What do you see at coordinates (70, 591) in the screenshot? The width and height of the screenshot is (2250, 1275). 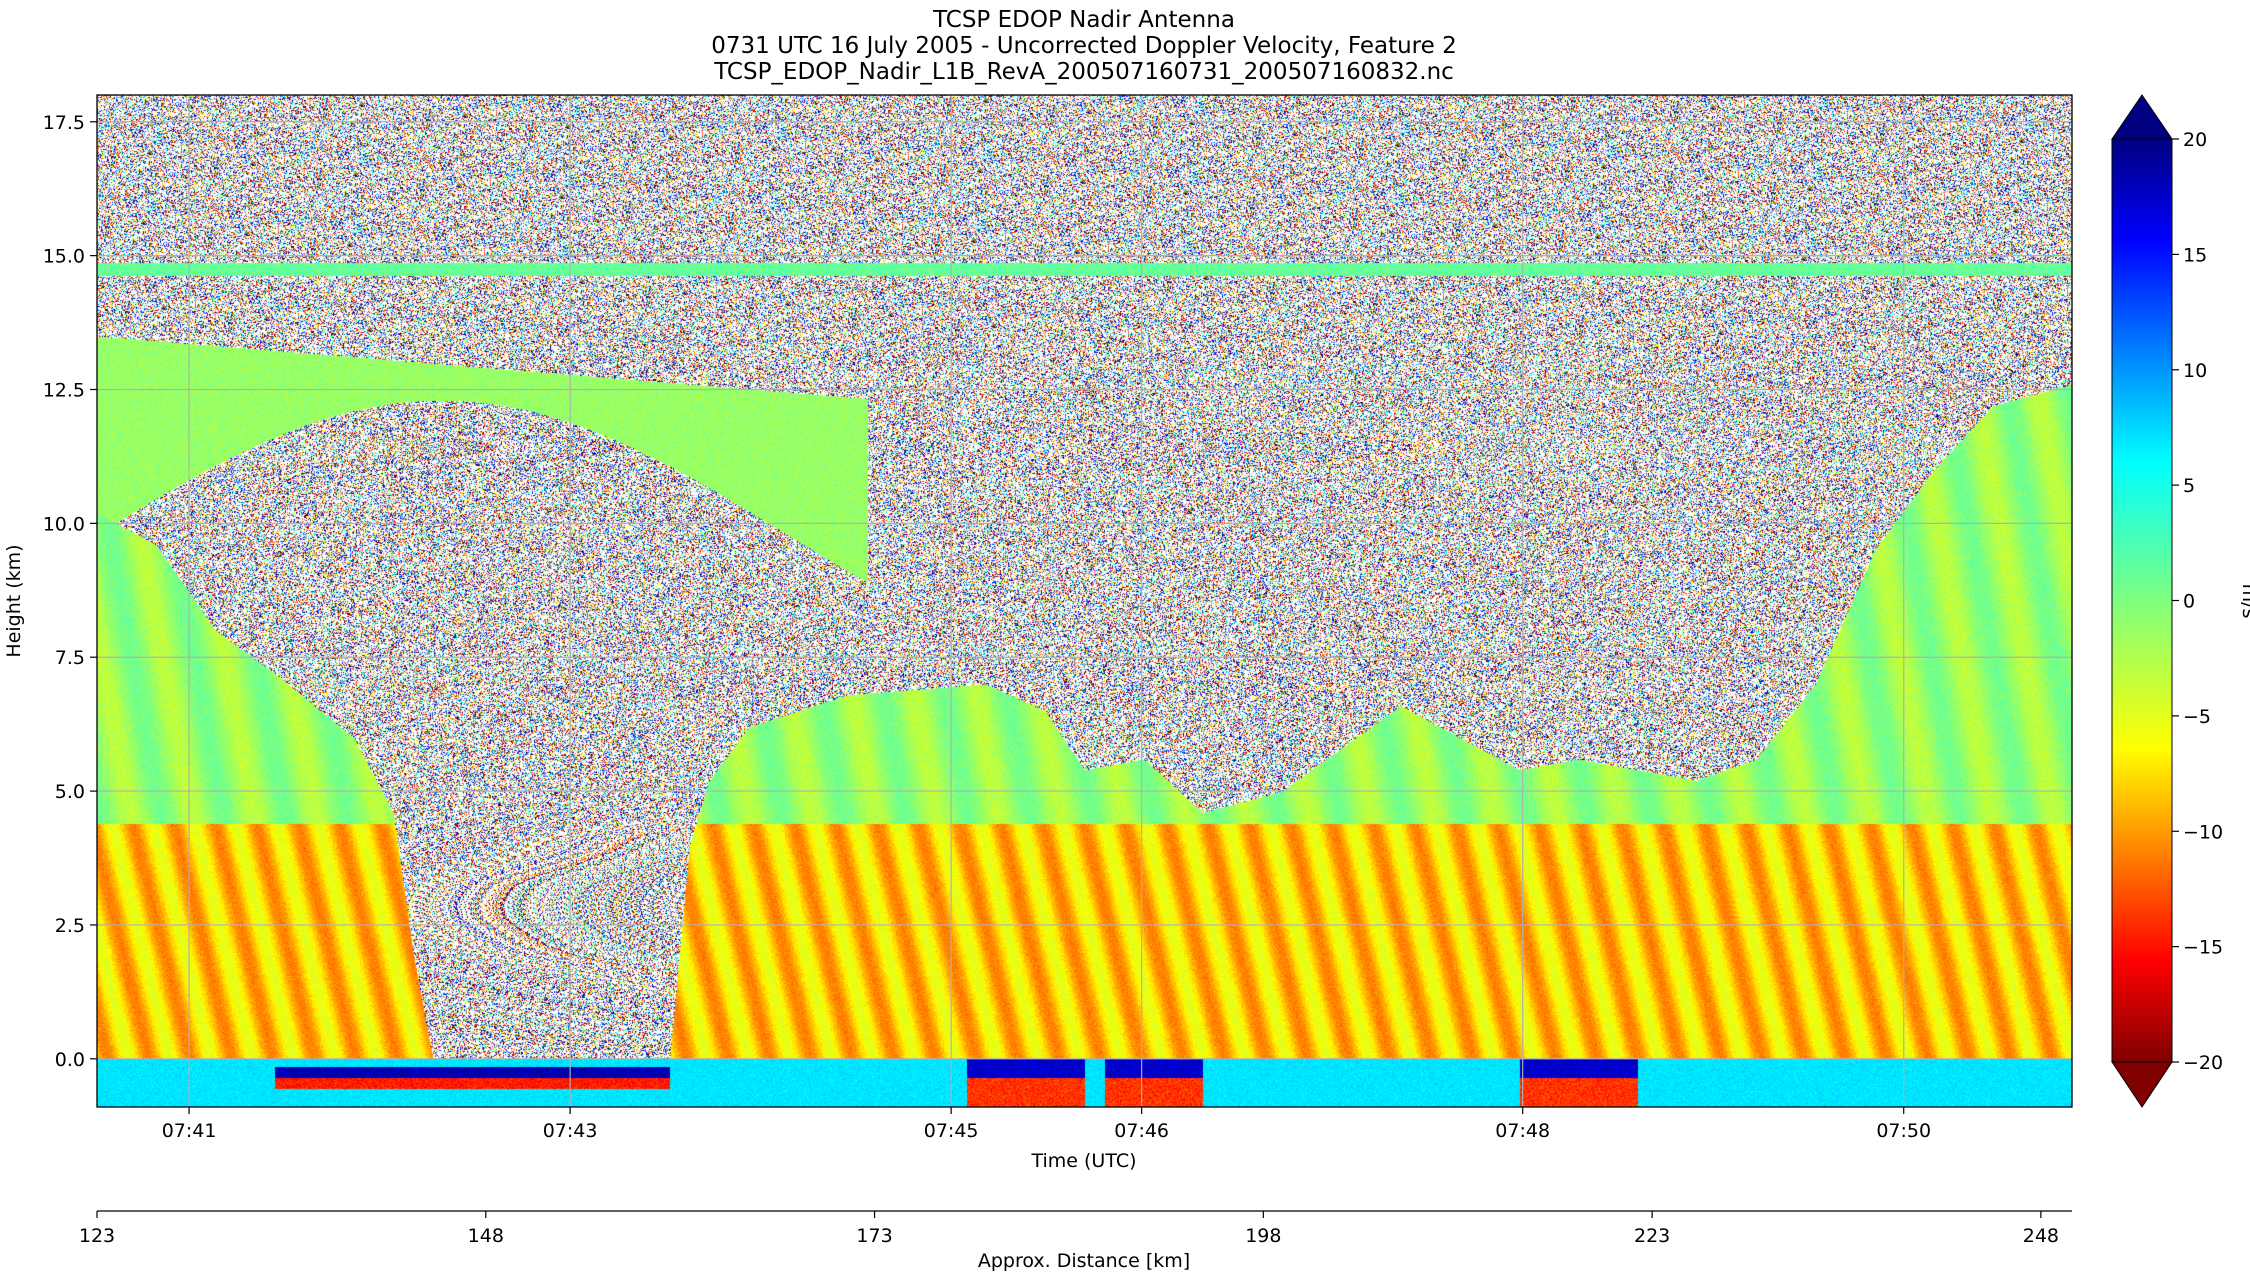 I see `y-axis: 0.0 2.5 5.0 7.5 10.0 12.5 15.0 17.5` at bounding box center [70, 591].